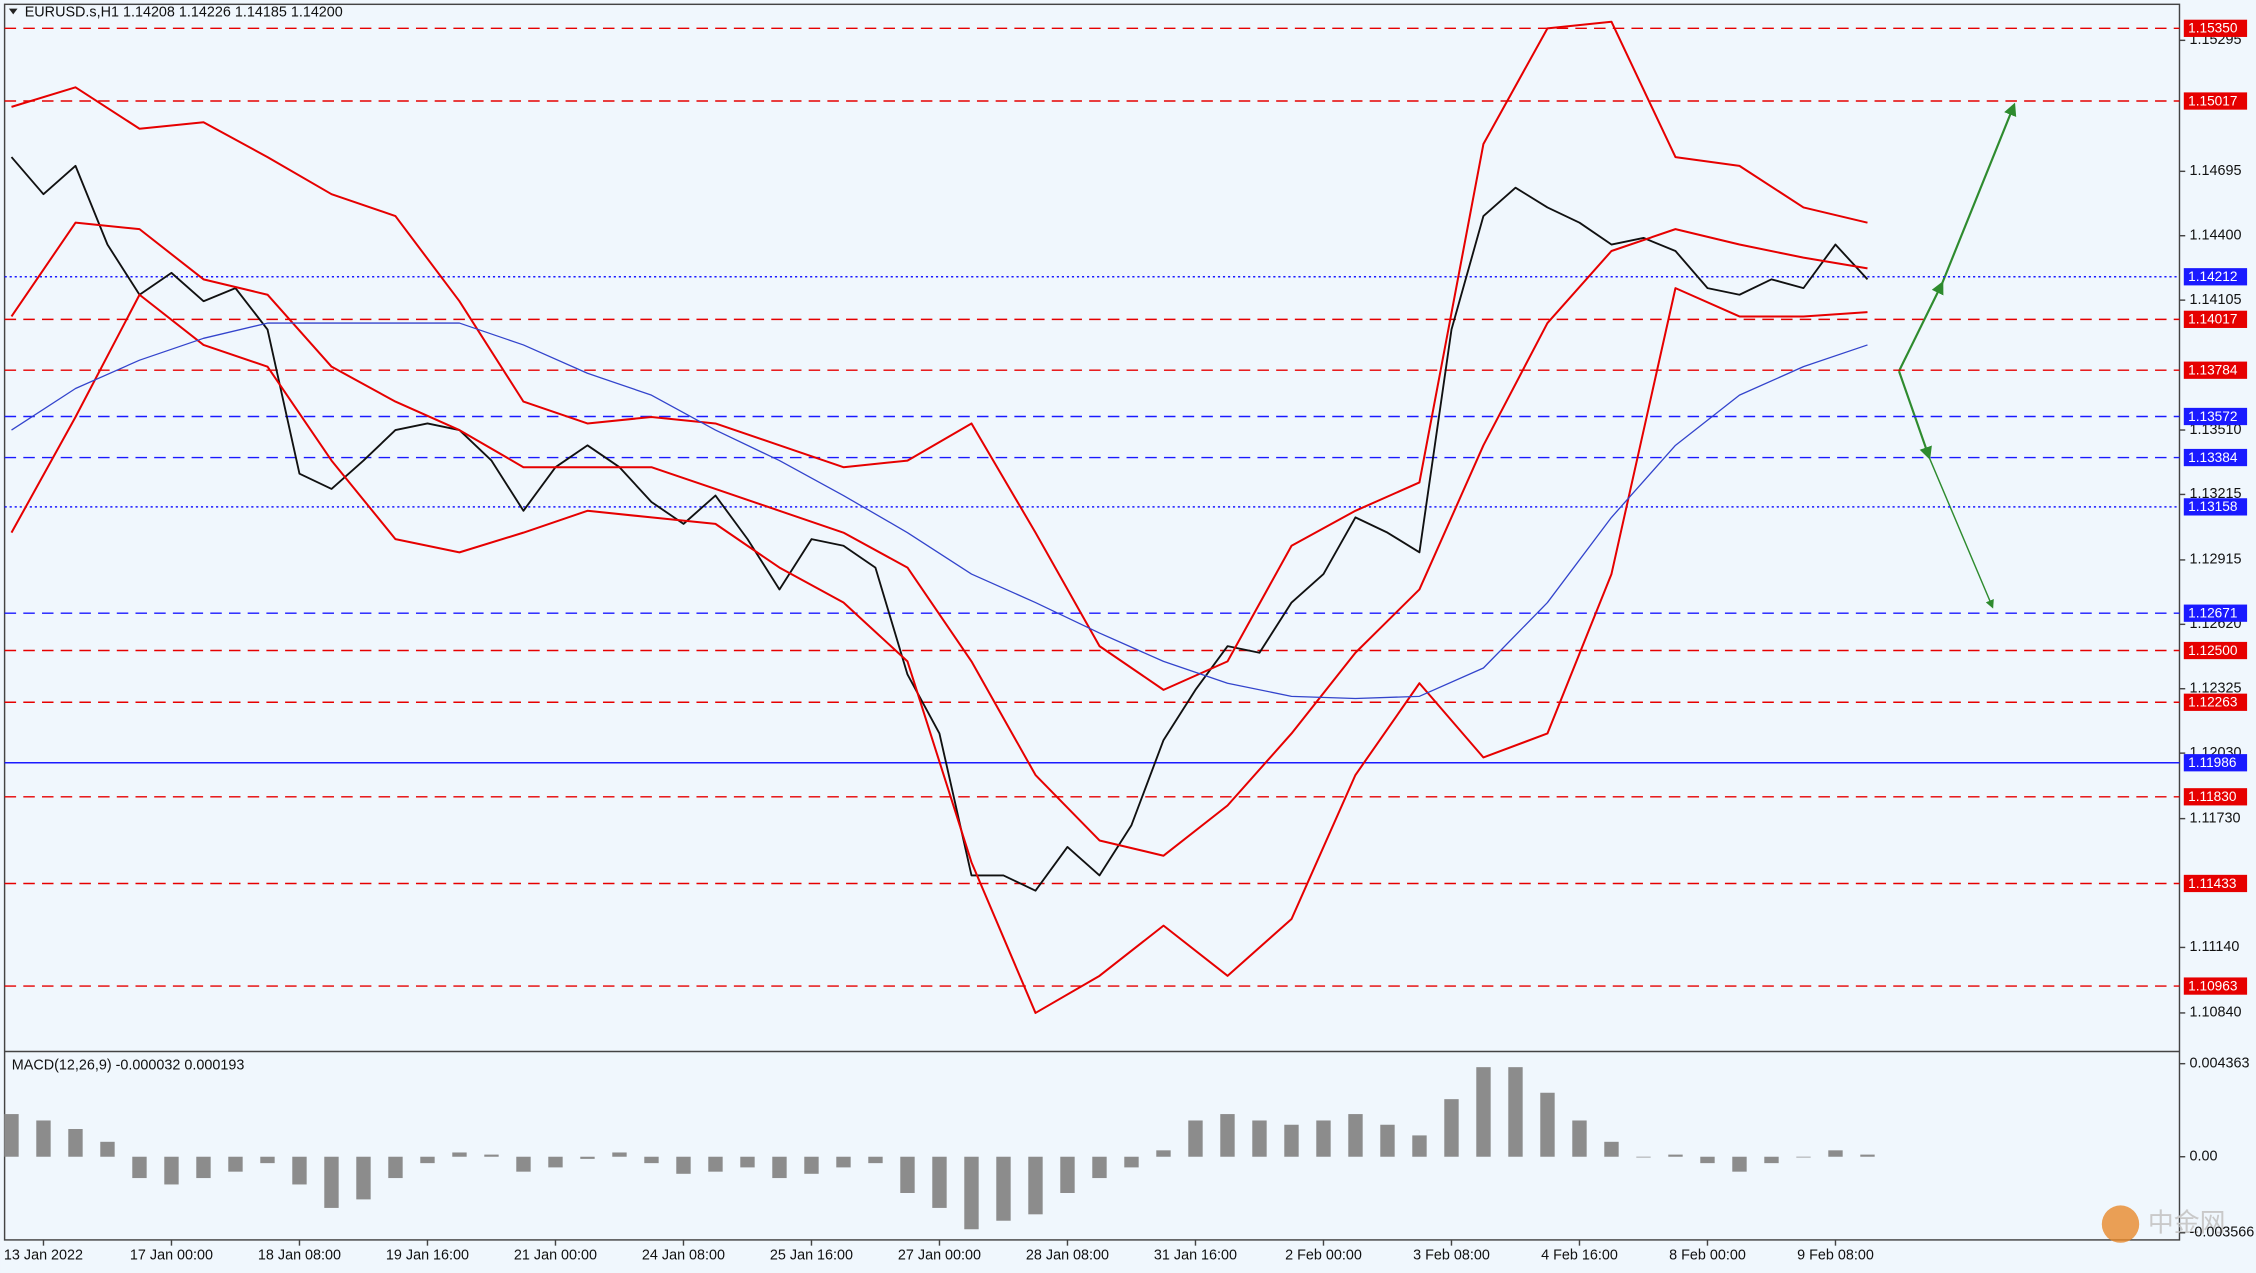 This screenshot has width=2256, height=1273. I want to click on level-label: 1.11433, so click(2212, 883).